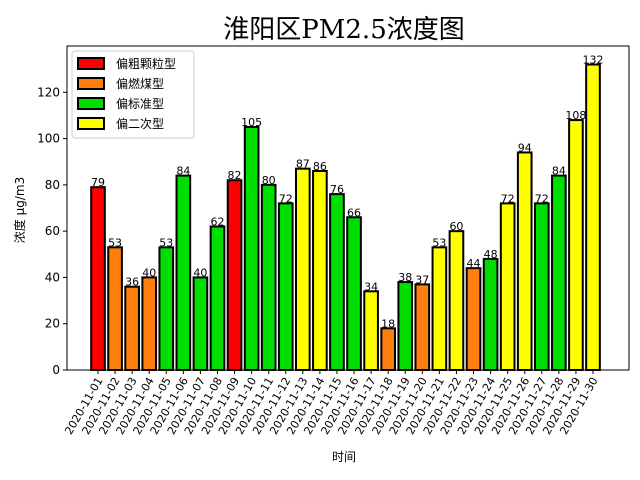 The image size is (640, 480). What do you see at coordinates (320, 166) in the screenshot?
I see `data-label: 86` at bounding box center [320, 166].